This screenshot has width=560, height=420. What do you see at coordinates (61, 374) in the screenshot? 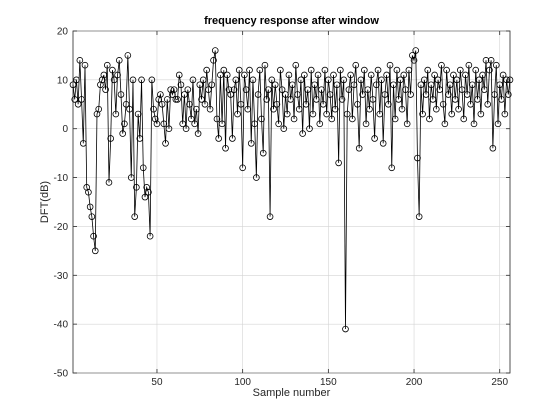
I see `y-tick-label: -50` at bounding box center [61, 374].